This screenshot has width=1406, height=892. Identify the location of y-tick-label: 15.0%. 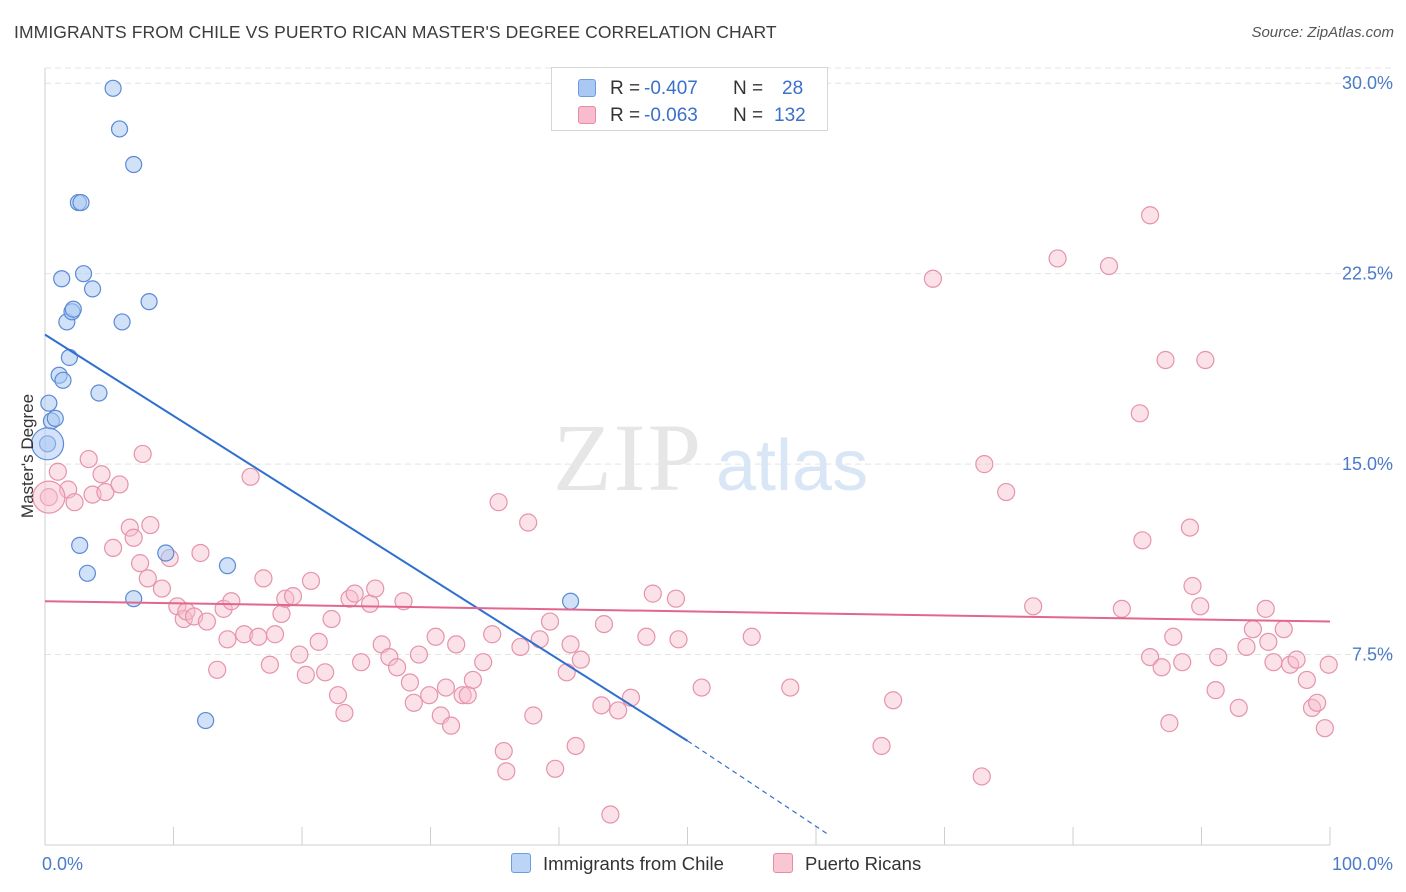
(1367, 464).